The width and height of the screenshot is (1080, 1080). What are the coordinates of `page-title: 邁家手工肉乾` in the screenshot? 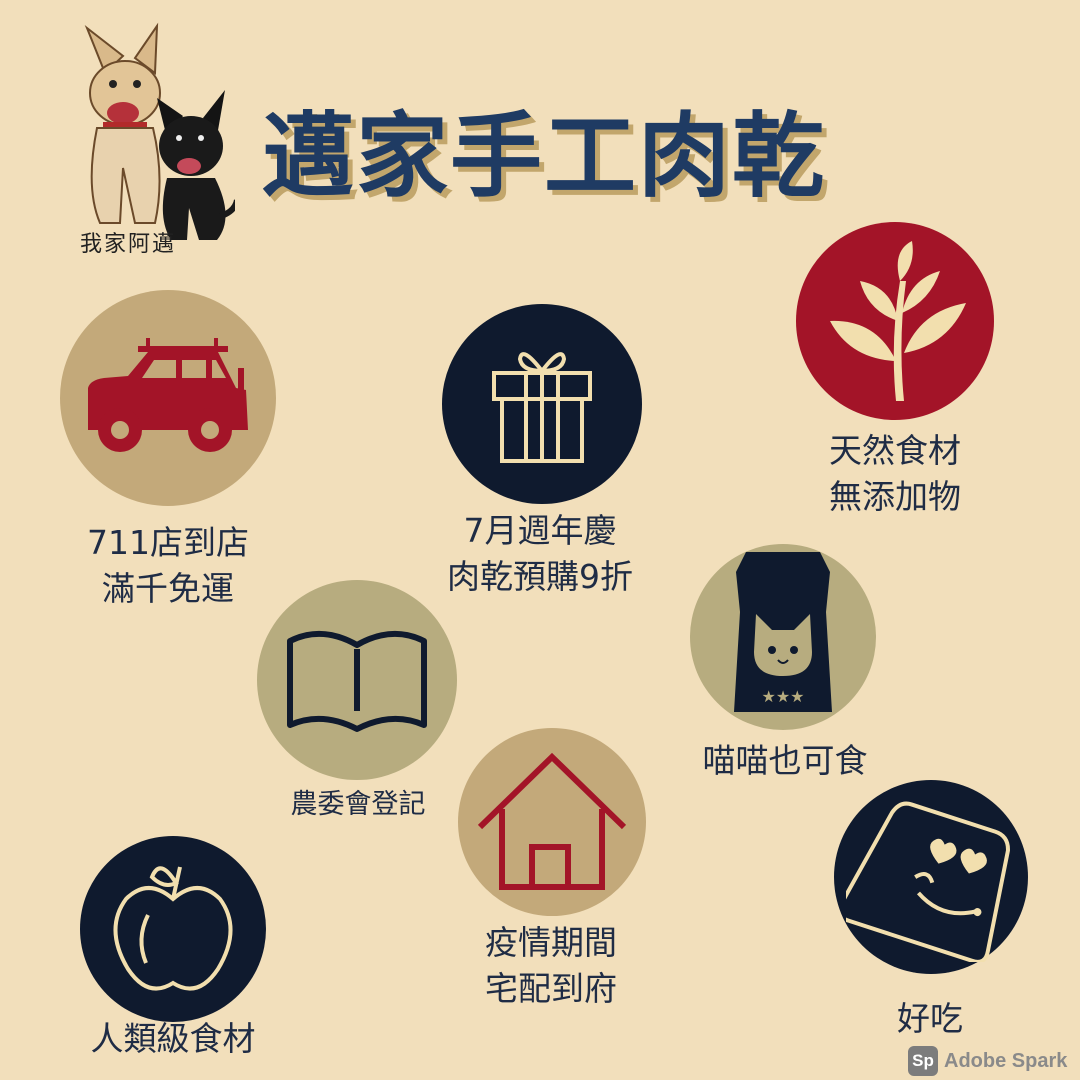 It's located at (544, 156).